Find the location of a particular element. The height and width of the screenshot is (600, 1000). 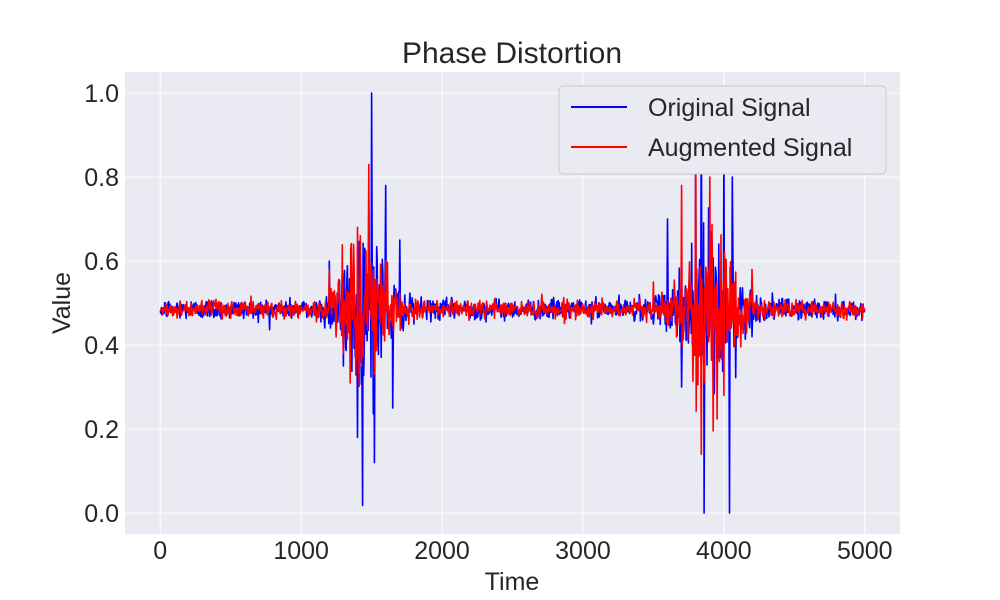

y-tick-label: 0.2 is located at coordinates (101, 430).